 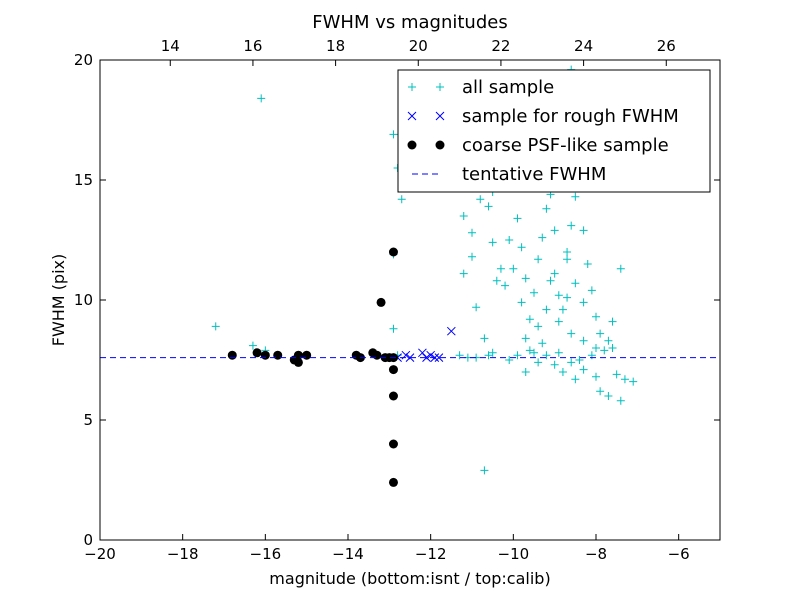 I want to click on legend-entry-label: sample for rough FWHM, so click(x=570, y=116).